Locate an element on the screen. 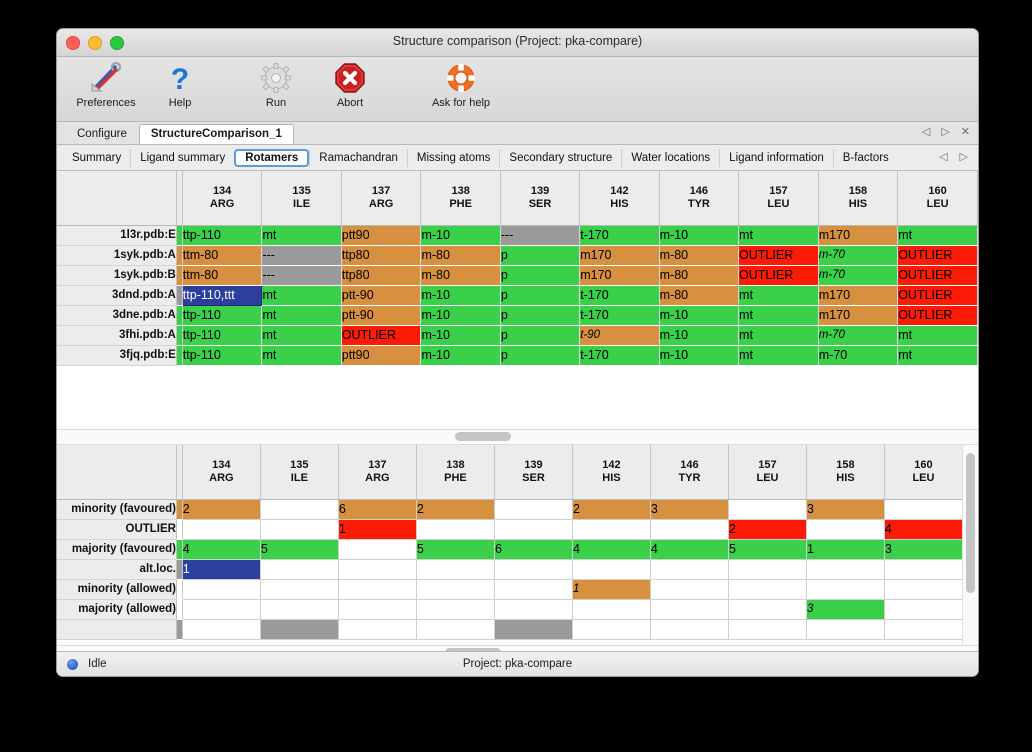  tab-next-icon: ▷ is located at coordinates (945, 132).